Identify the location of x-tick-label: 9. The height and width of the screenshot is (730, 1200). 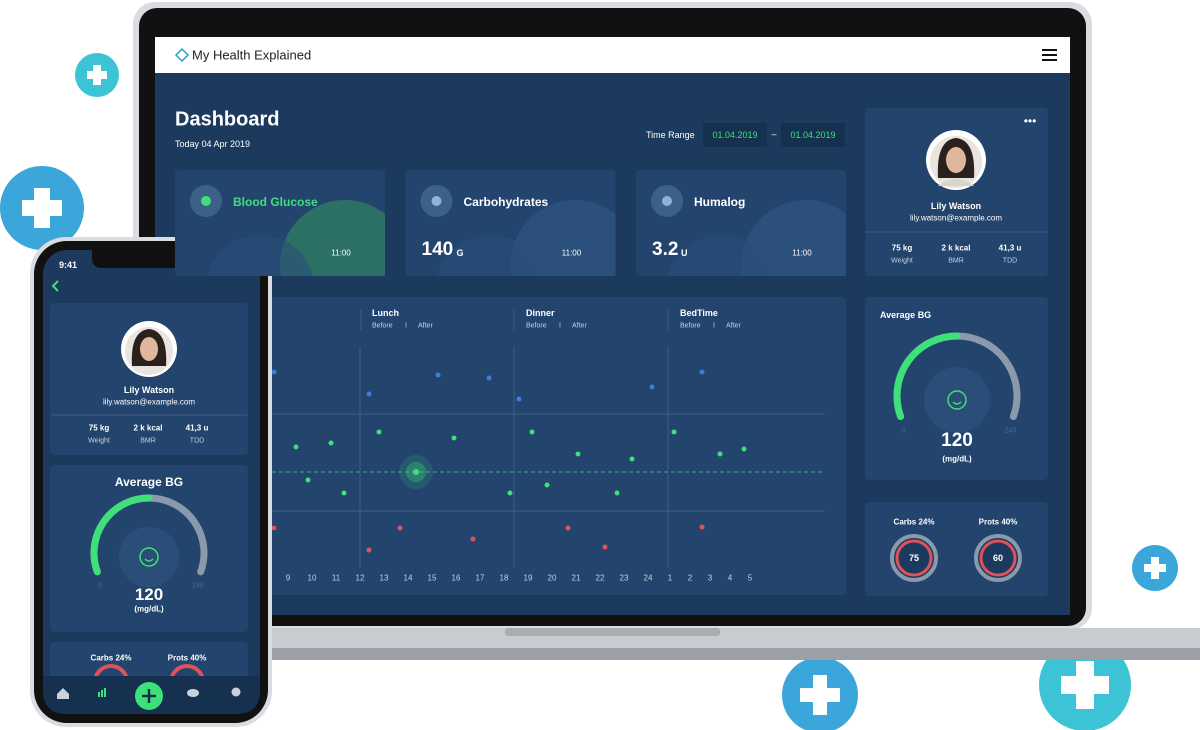
(288, 578).